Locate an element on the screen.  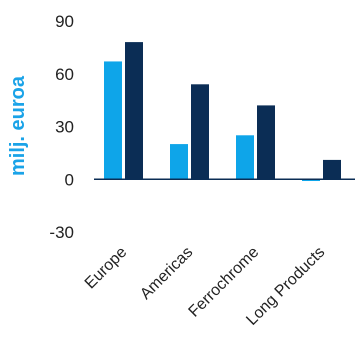
y-tick-label: 0 is located at coordinates (69, 179).